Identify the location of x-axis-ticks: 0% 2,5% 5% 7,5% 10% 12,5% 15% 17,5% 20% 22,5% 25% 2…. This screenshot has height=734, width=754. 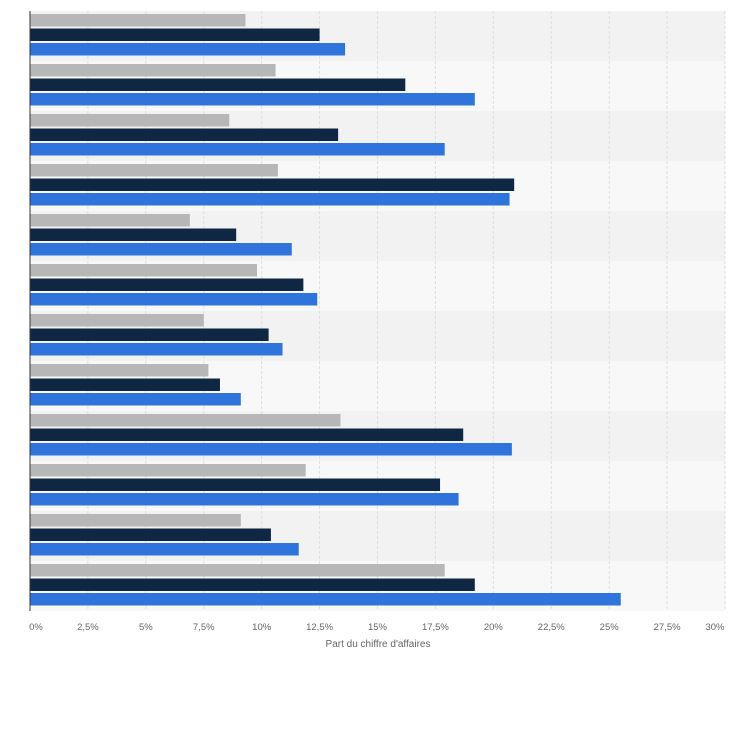
(377, 627).